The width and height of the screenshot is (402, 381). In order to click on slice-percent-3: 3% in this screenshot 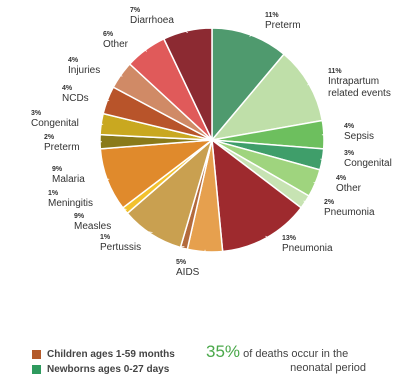, I will do `click(349, 153)`.